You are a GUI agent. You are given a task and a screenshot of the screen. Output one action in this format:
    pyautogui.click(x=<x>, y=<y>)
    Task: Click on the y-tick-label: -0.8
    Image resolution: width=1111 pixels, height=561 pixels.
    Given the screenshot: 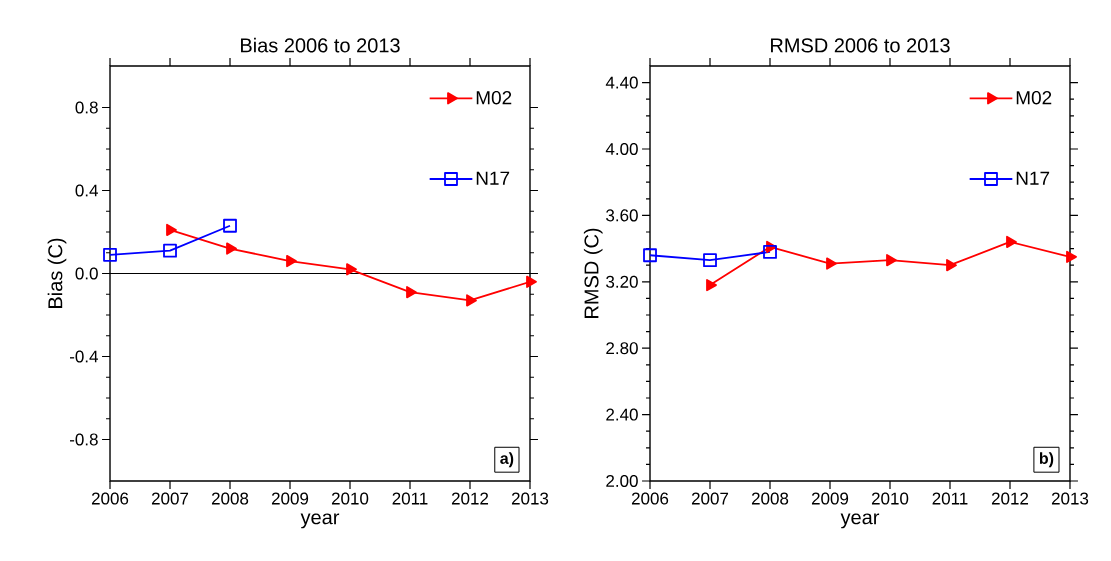 What is the action you would take?
    pyautogui.click(x=83, y=439)
    